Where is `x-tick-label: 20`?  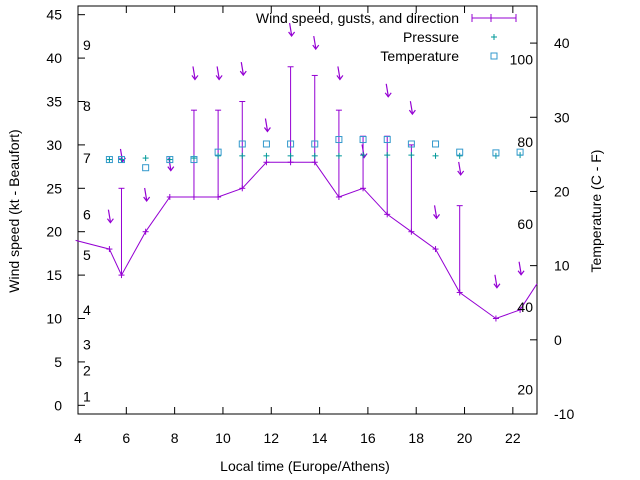
x-tick-label: 20 is located at coordinates (465, 438).